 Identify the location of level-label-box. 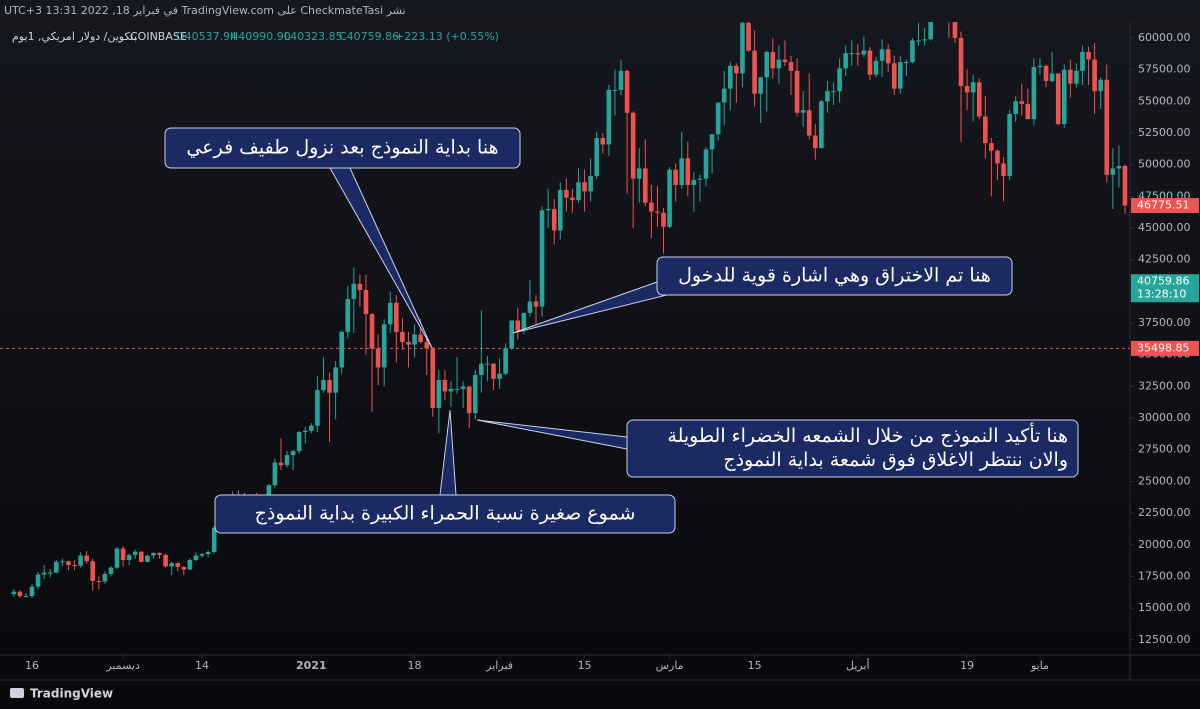
(1165, 348).